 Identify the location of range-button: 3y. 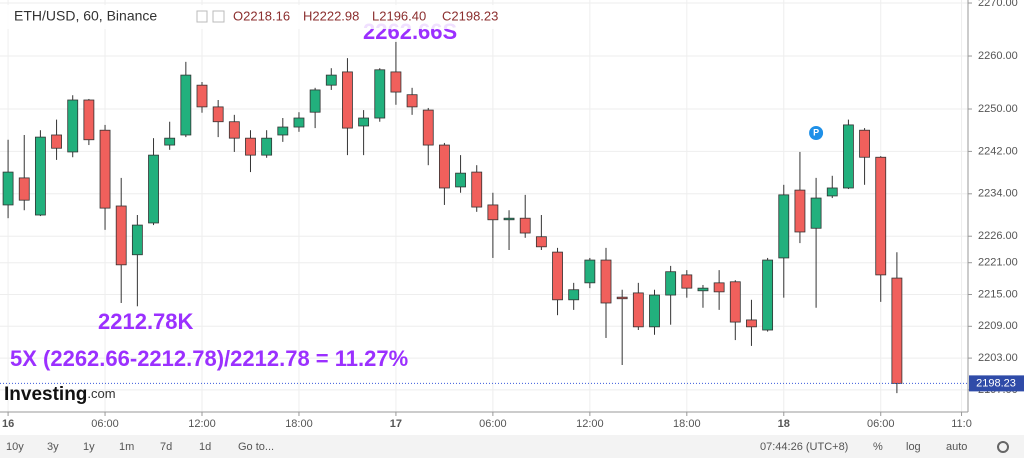
(53, 447).